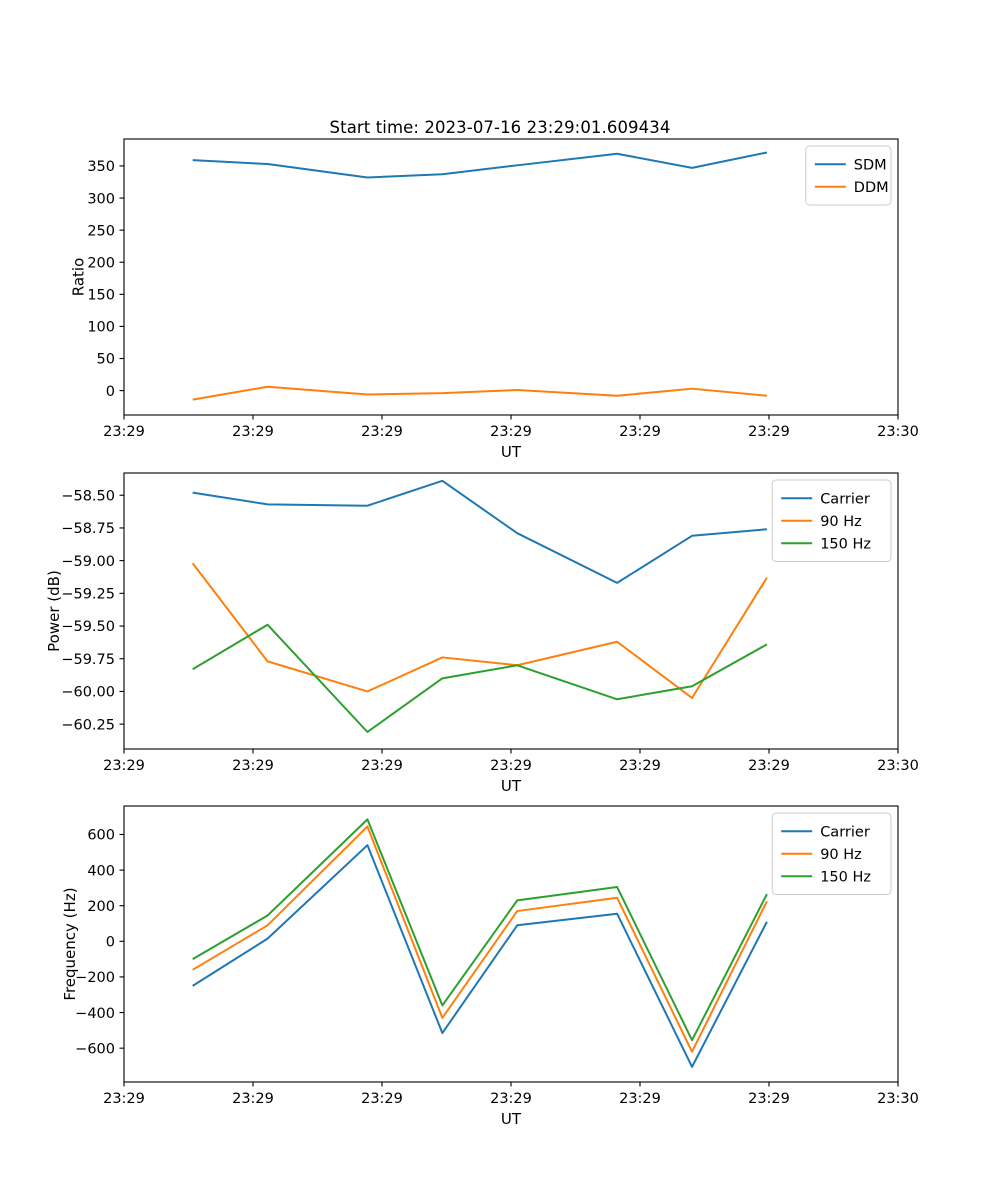  What do you see at coordinates (95, 1049) in the screenshot?
I see `y-tick-label: −600` at bounding box center [95, 1049].